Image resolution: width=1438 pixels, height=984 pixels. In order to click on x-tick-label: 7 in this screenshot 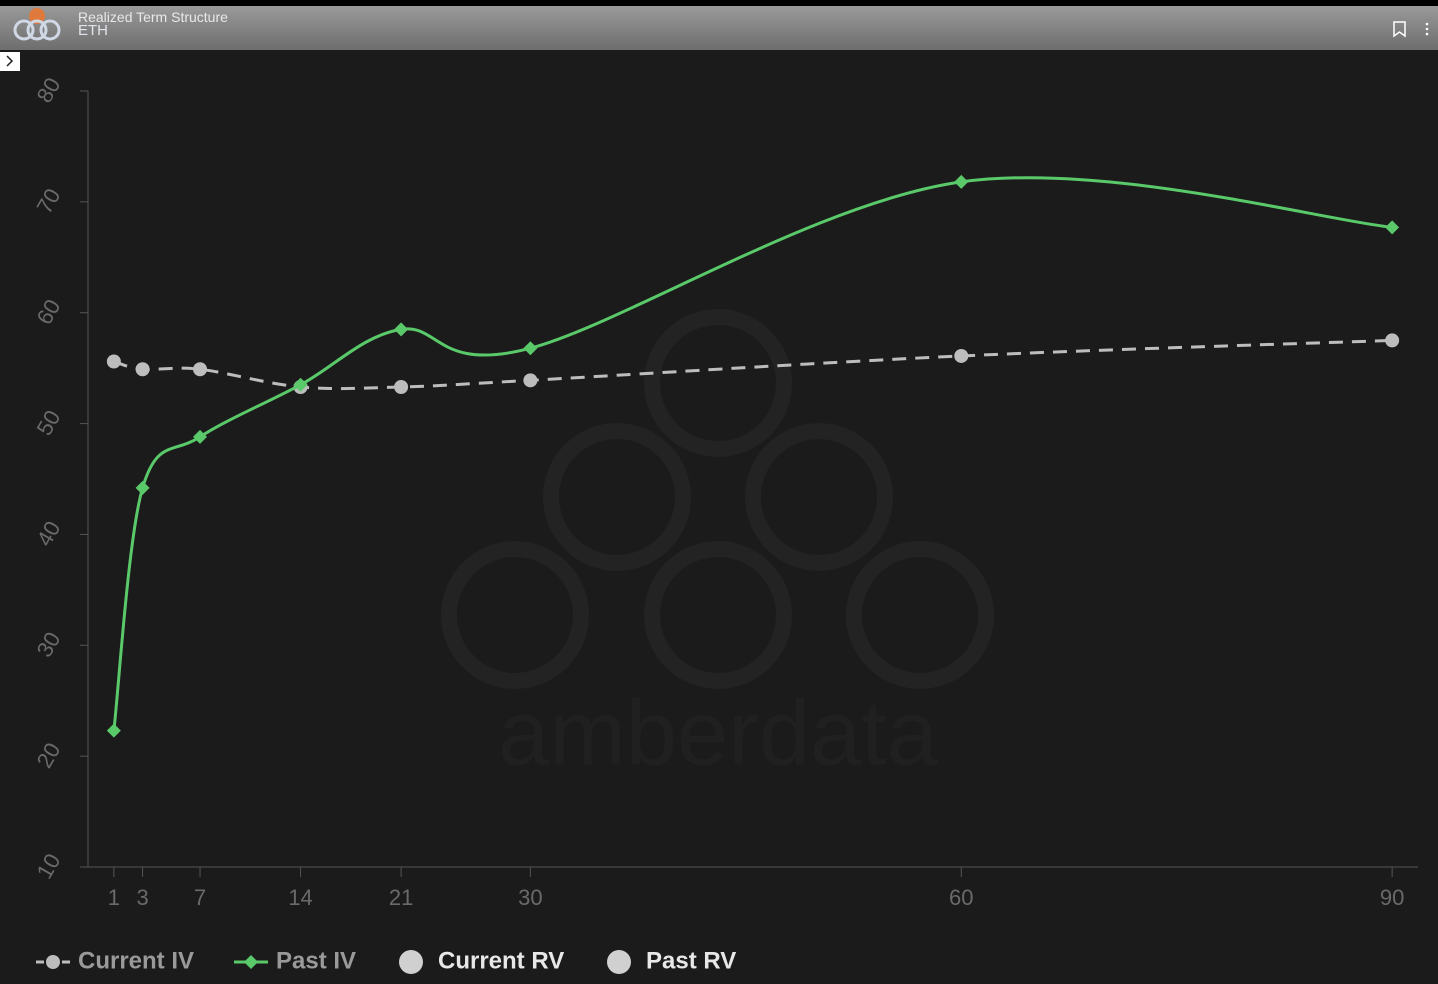, I will do `click(200, 897)`.